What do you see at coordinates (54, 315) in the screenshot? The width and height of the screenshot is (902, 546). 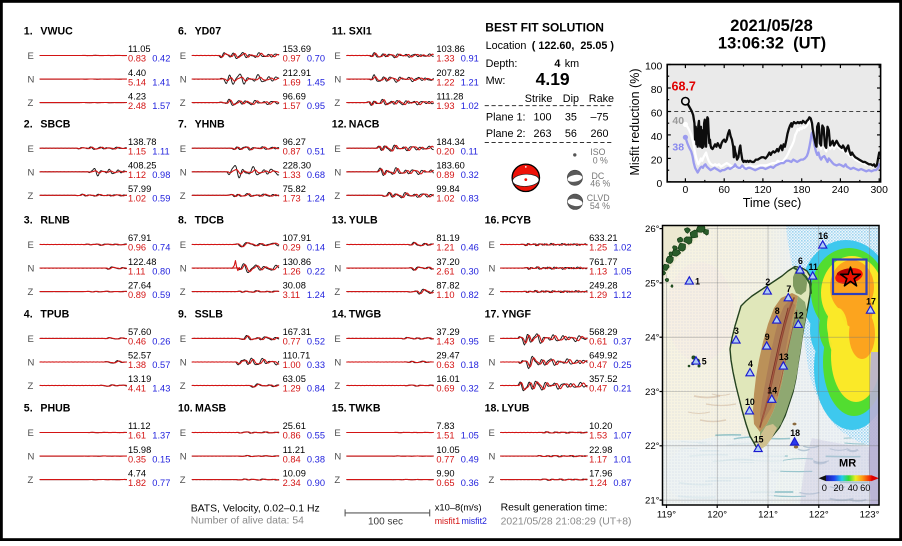 I see `svg-text: TPUB` at bounding box center [54, 315].